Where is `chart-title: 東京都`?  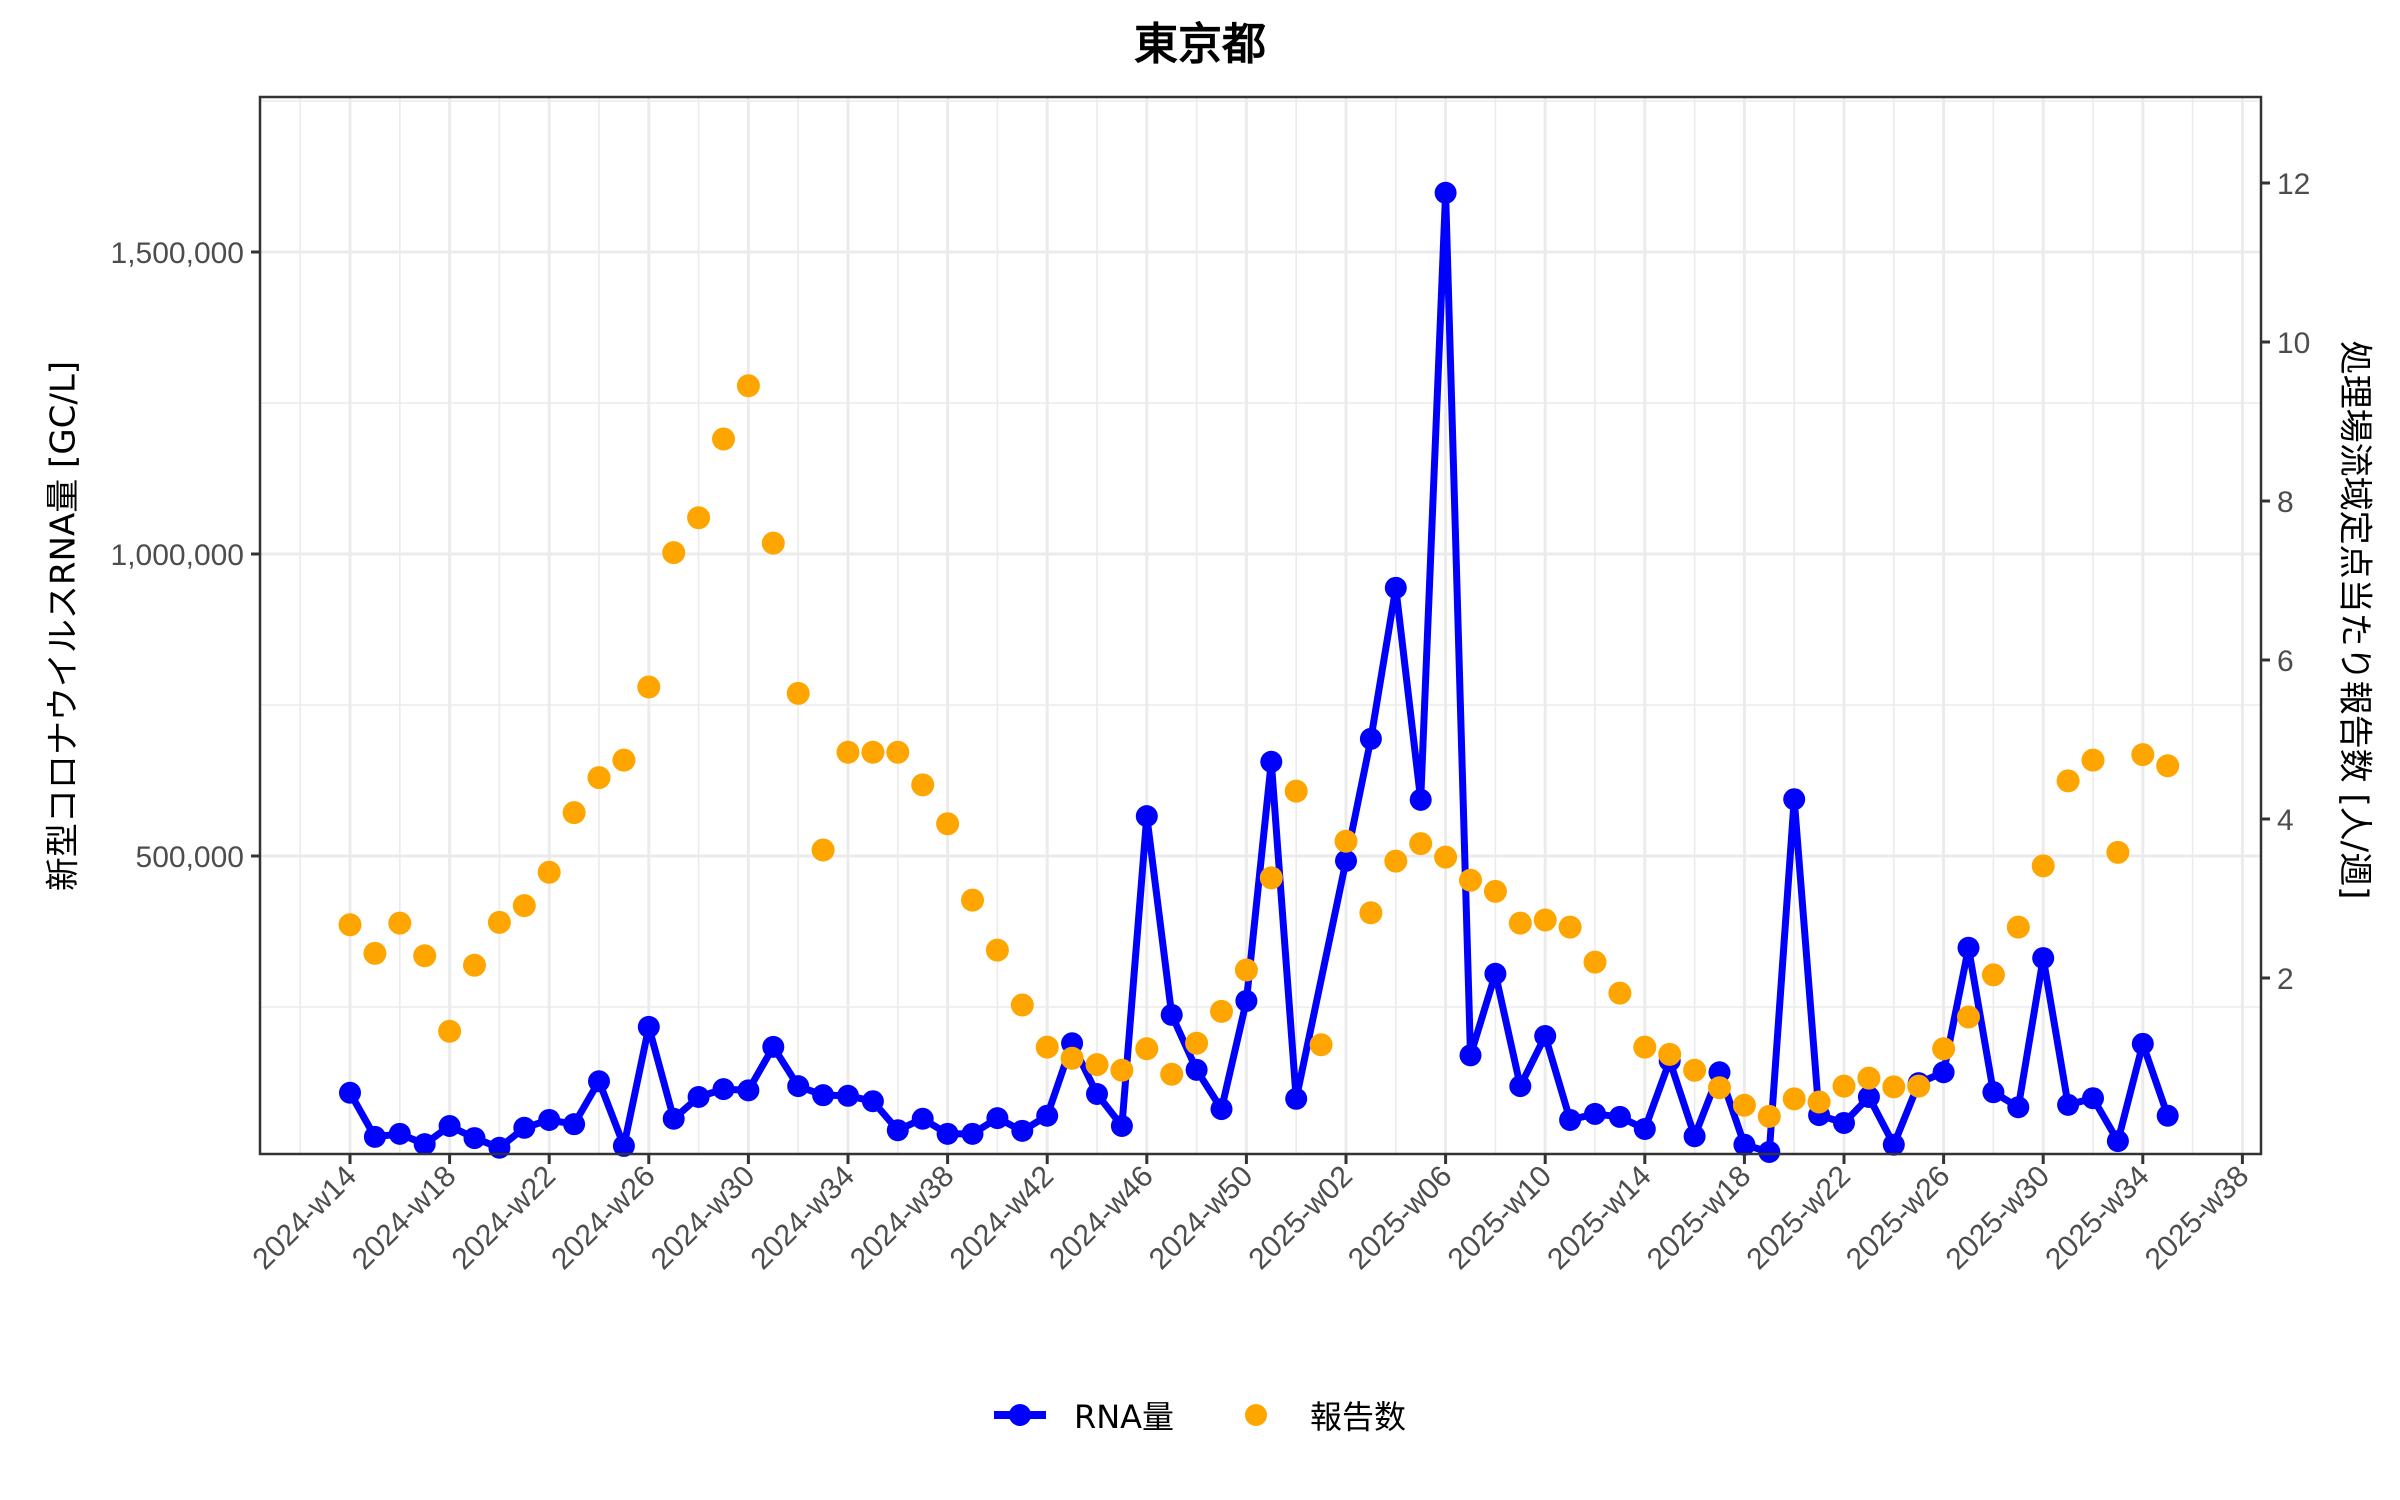
chart-title: 東京都 is located at coordinates (1200, 44).